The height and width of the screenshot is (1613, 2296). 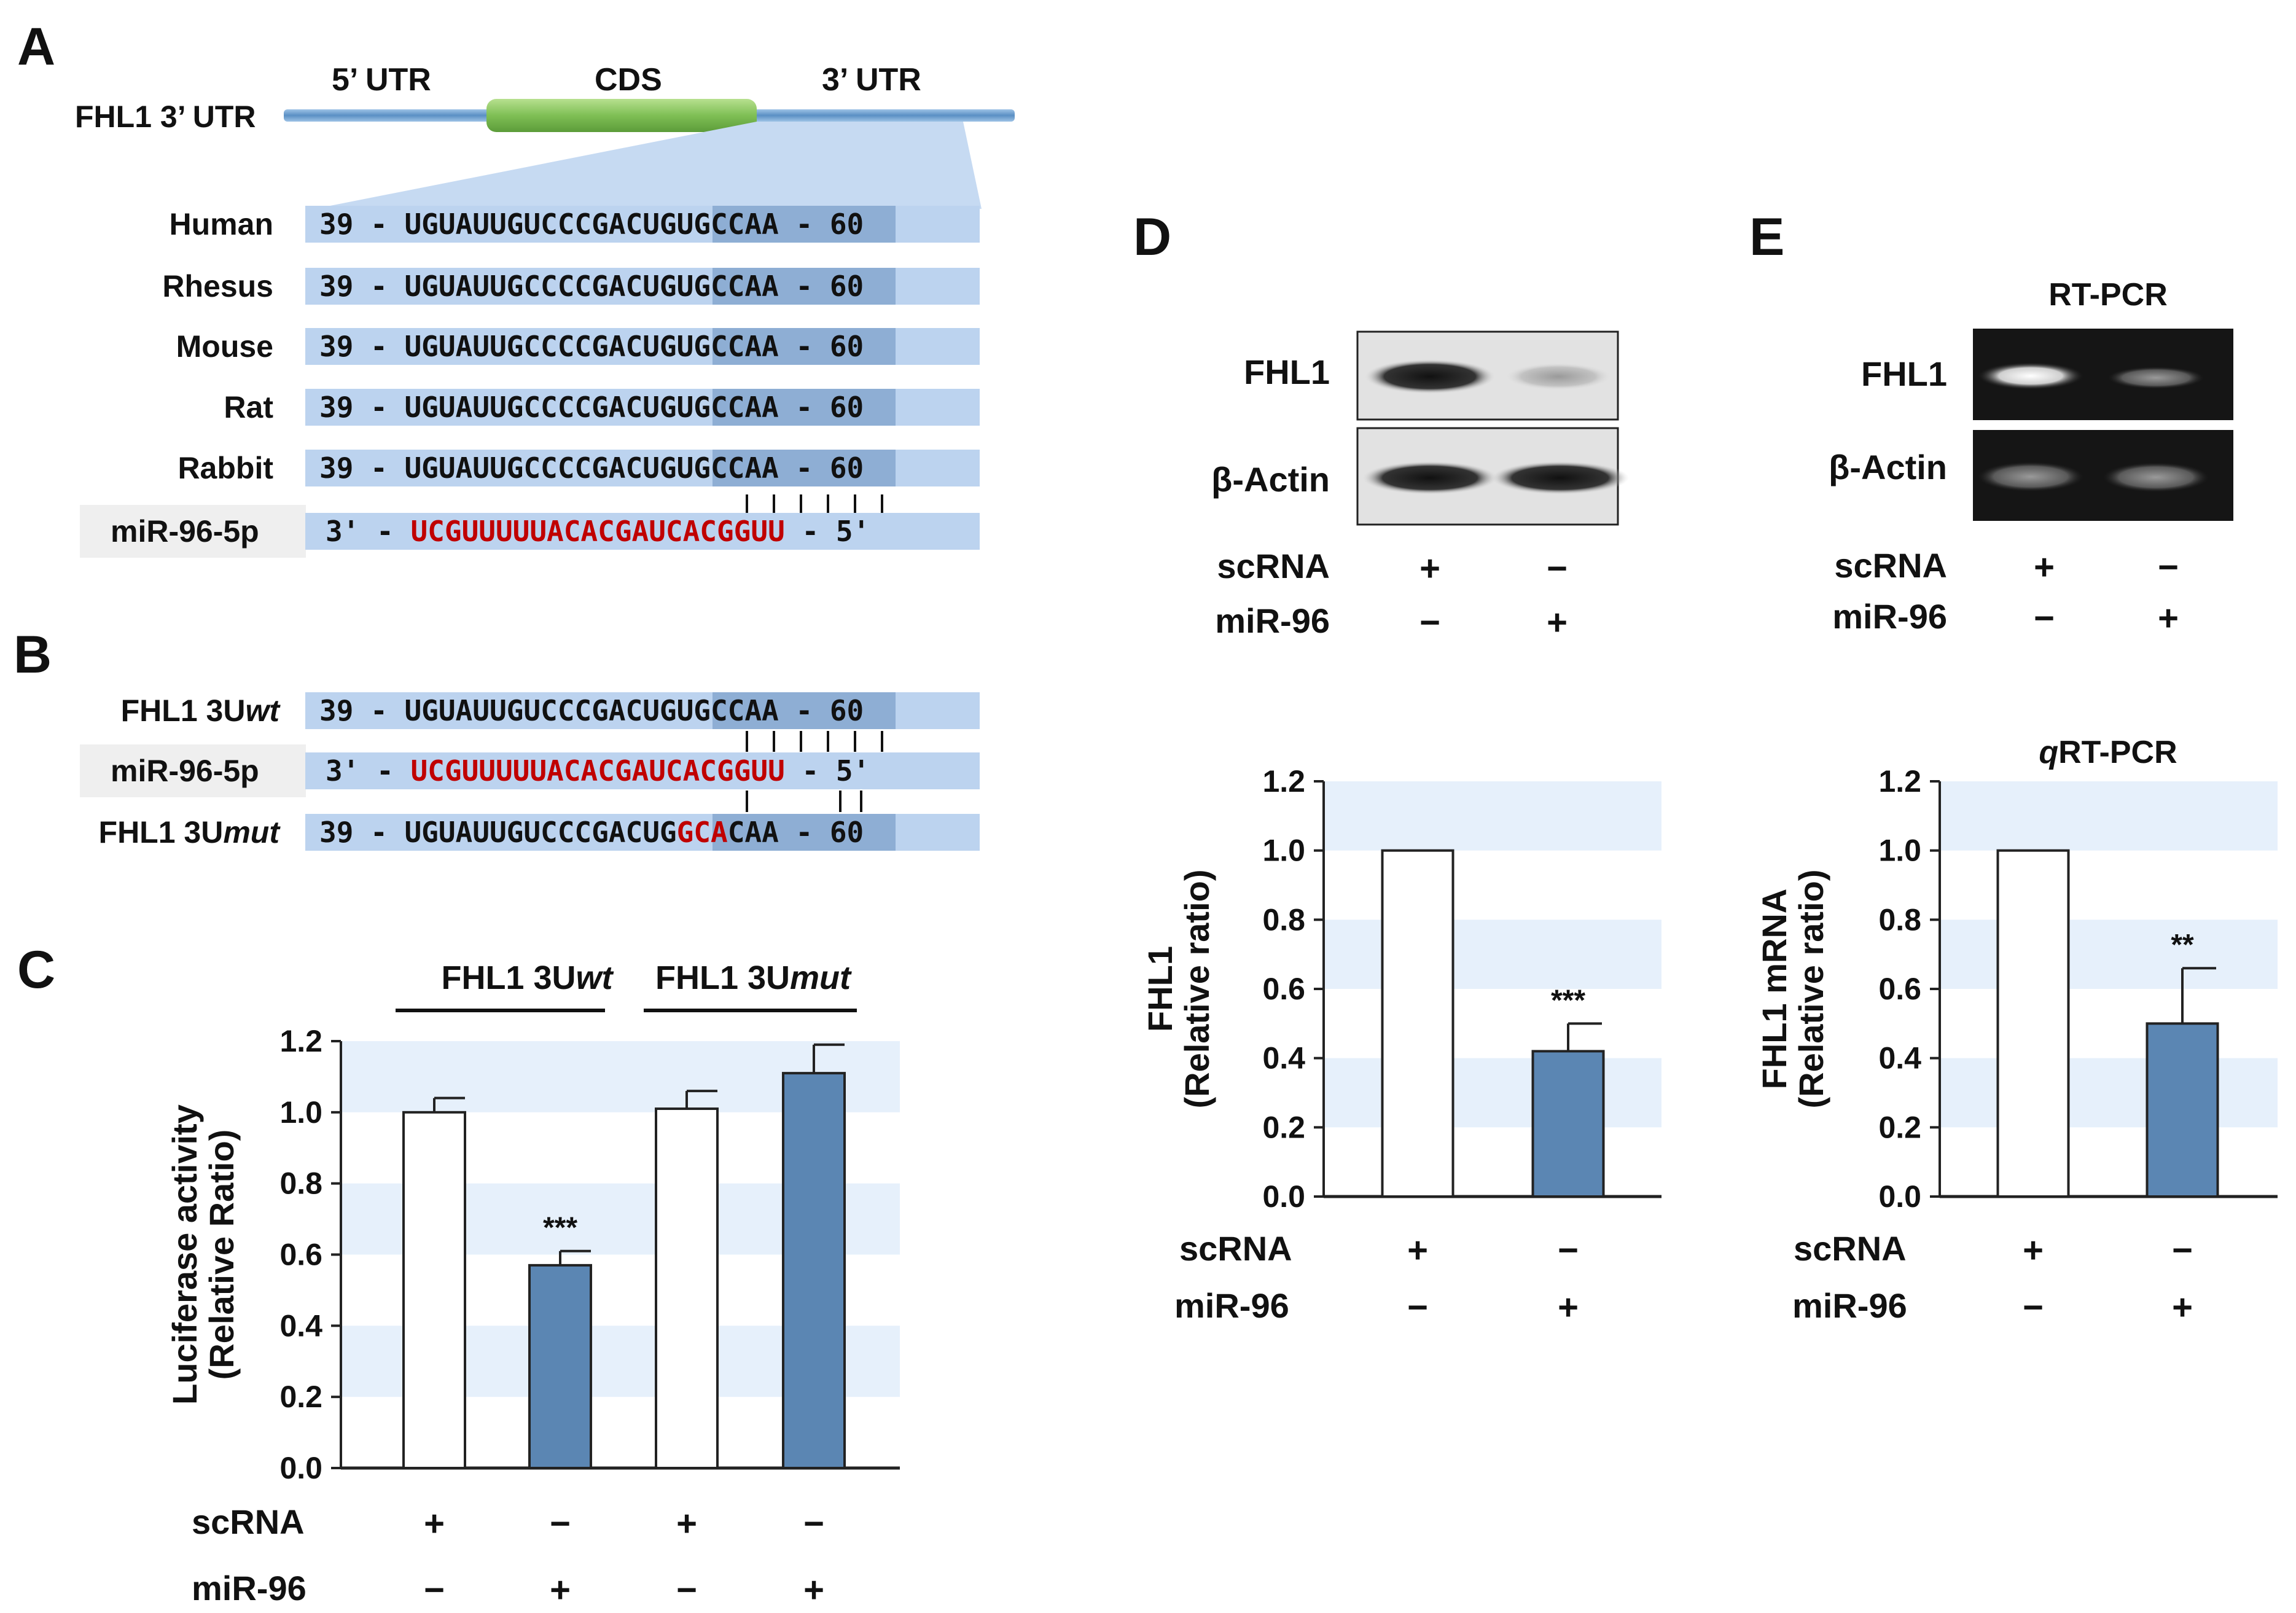 I want to click on significance-label: ***, so click(x=560, y=1228).